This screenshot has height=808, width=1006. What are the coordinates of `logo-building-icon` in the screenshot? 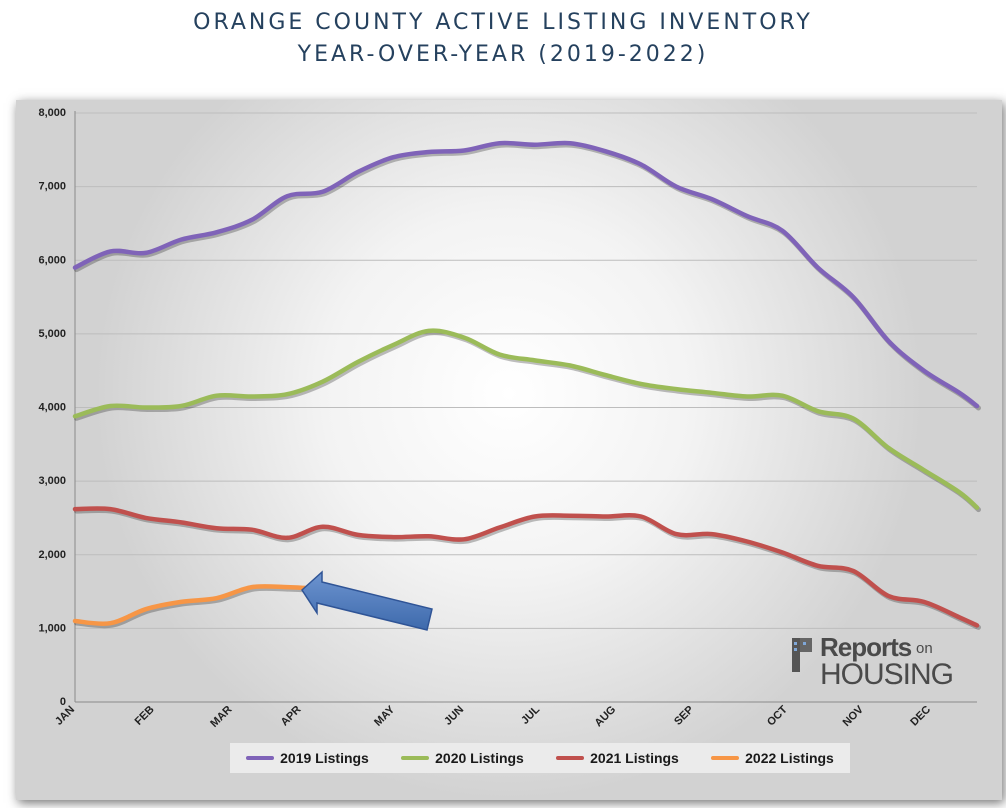 It's located at (802, 655).